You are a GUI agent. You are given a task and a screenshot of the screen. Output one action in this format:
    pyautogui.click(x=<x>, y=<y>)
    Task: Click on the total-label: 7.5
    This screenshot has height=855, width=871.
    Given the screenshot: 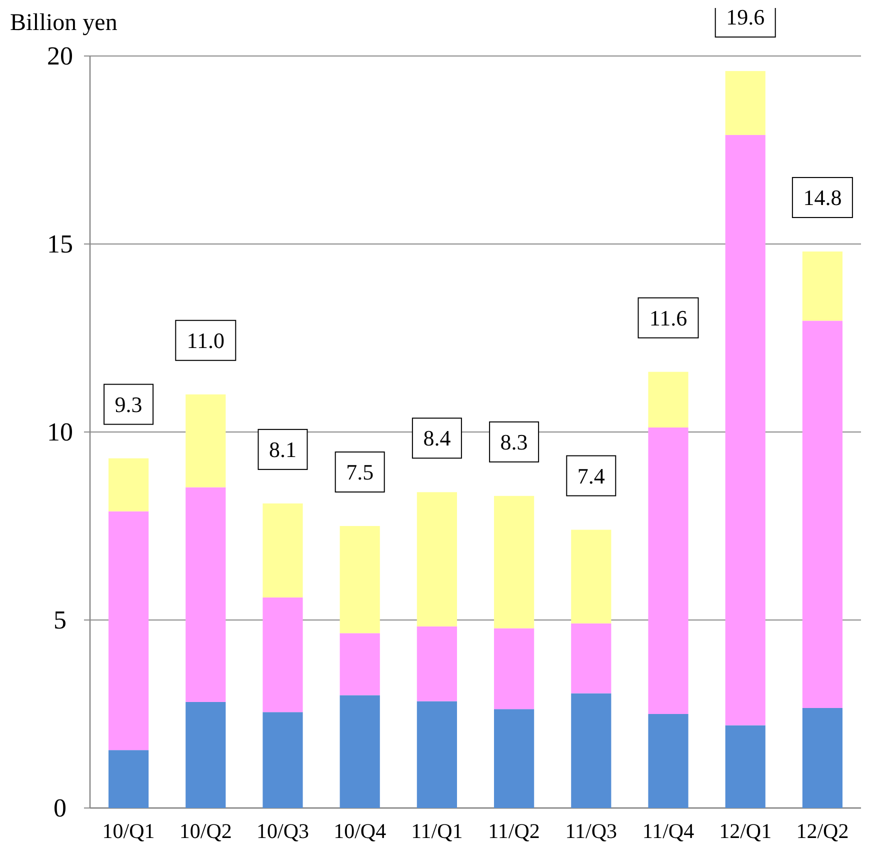 What is the action you would take?
    pyautogui.click(x=360, y=472)
    